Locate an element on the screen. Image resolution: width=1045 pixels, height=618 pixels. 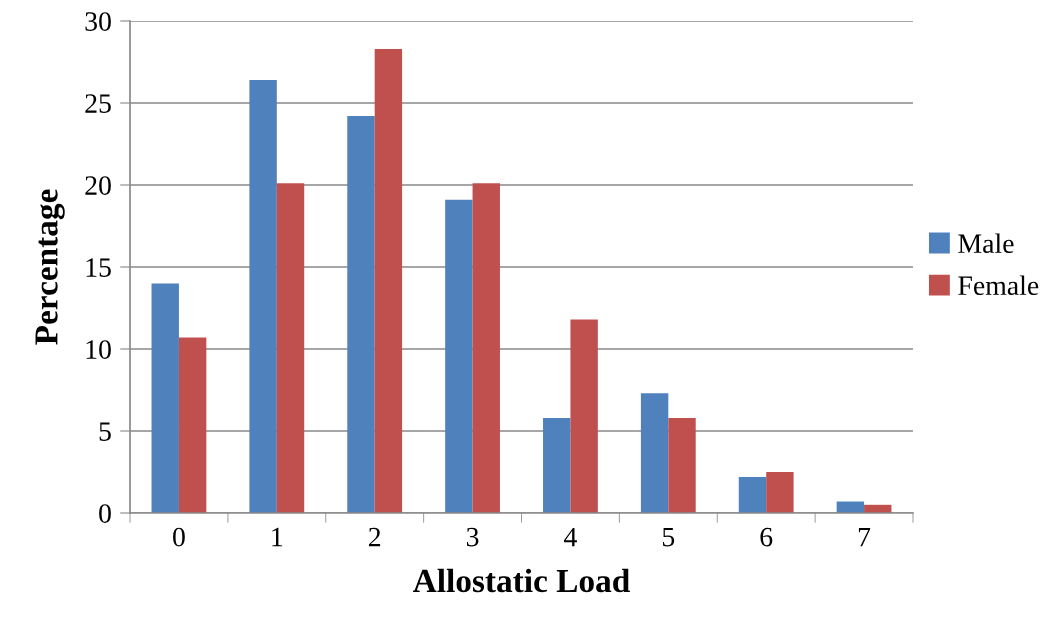
y-tick-label: 15 is located at coordinates (98, 267).